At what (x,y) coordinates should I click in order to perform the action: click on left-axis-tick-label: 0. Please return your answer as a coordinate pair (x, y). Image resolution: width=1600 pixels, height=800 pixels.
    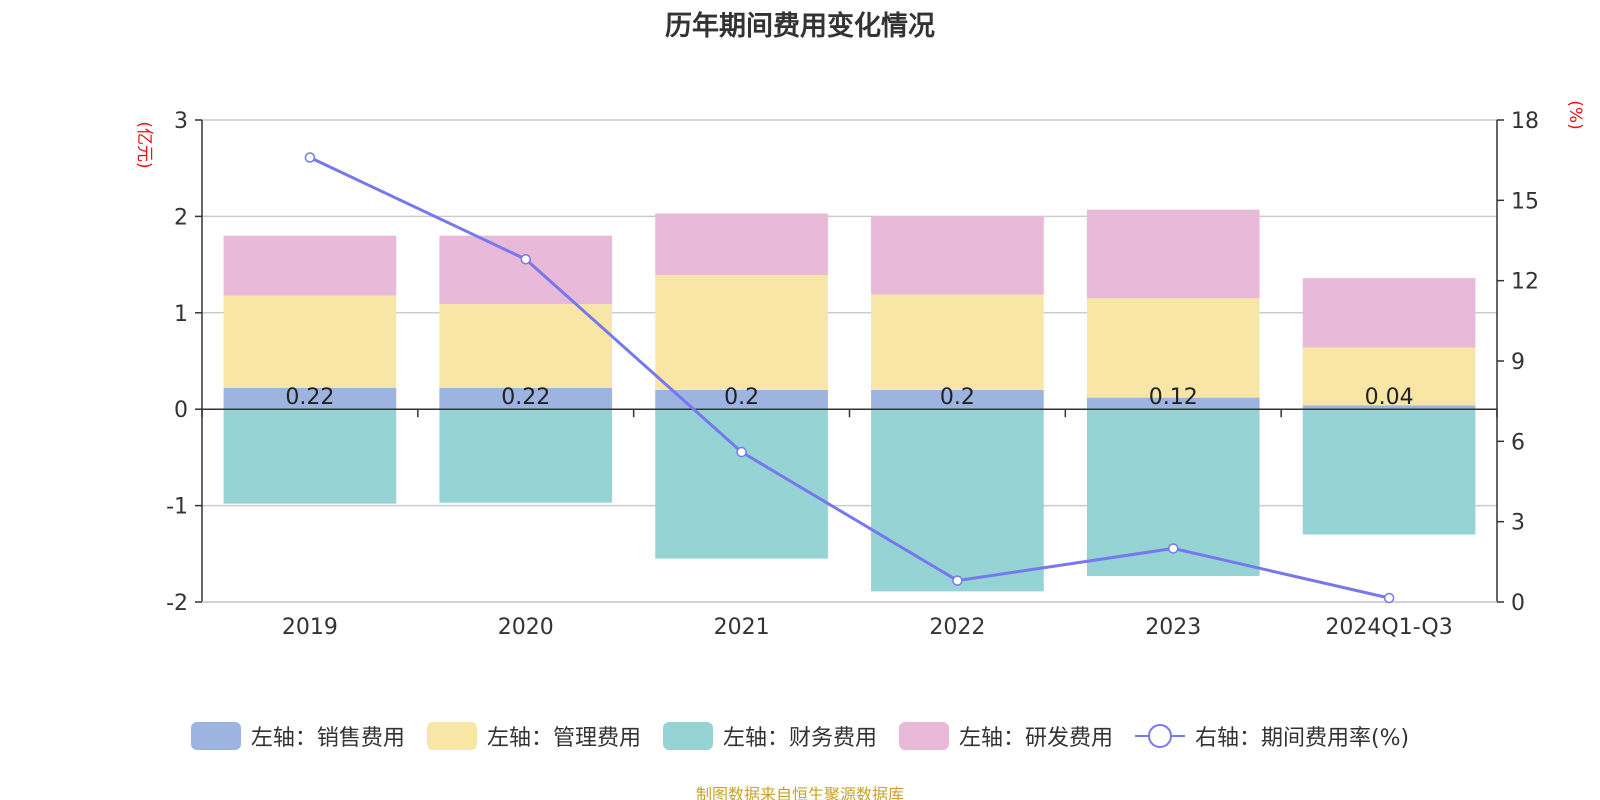
    Looking at the image, I should click on (181, 410).